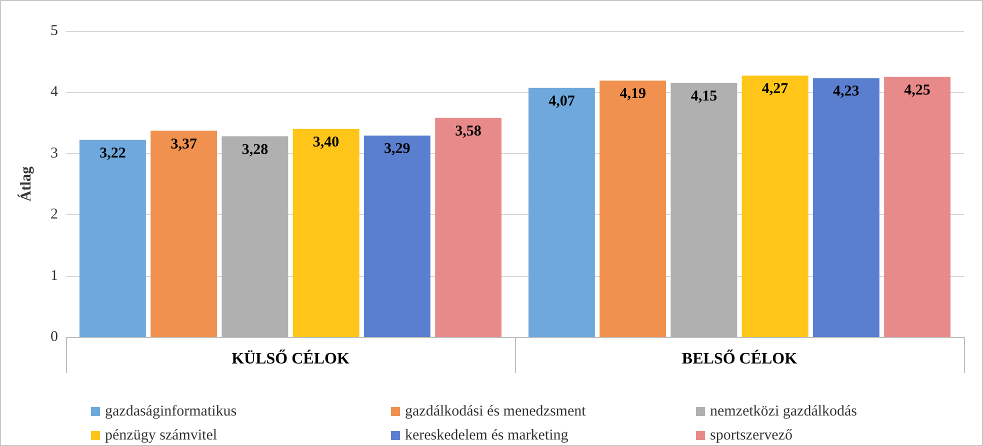 The width and height of the screenshot is (983, 446). Describe the element at coordinates (54, 337) in the screenshot. I see `y-tick-label: 0` at that location.